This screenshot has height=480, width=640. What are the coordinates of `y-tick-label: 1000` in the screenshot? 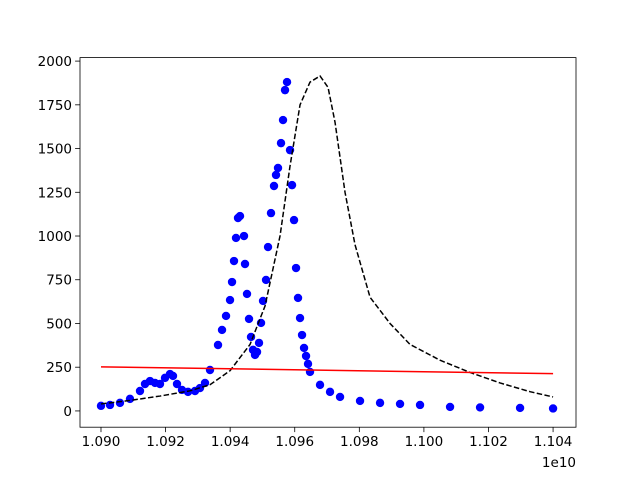 It's located at (55, 237).